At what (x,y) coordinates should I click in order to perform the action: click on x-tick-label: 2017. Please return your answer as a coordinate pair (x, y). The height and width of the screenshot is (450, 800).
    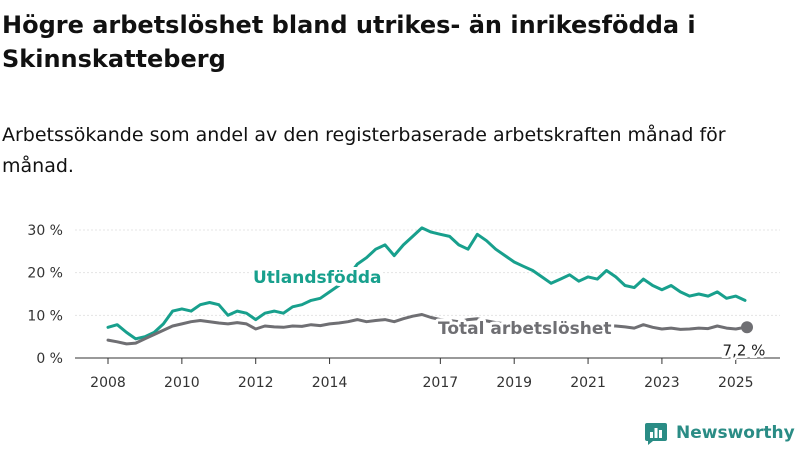
    Looking at the image, I should click on (441, 383).